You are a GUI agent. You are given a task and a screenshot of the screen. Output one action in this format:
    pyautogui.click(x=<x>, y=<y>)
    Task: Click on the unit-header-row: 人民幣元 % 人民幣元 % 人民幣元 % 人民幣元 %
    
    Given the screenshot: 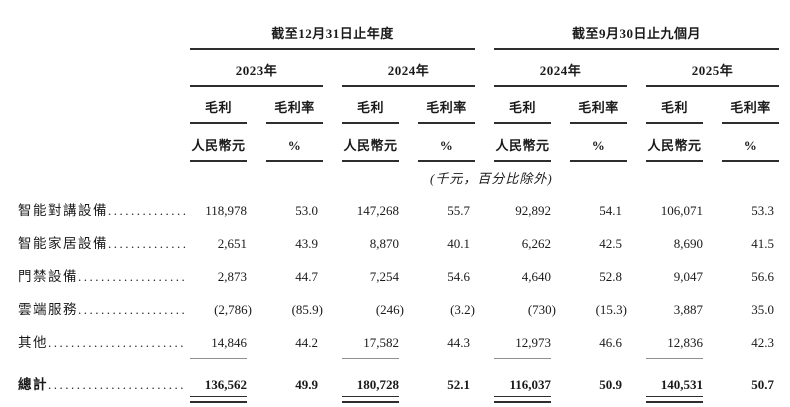 What is the action you would take?
    pyautogui.click(x=399, y=143)
    